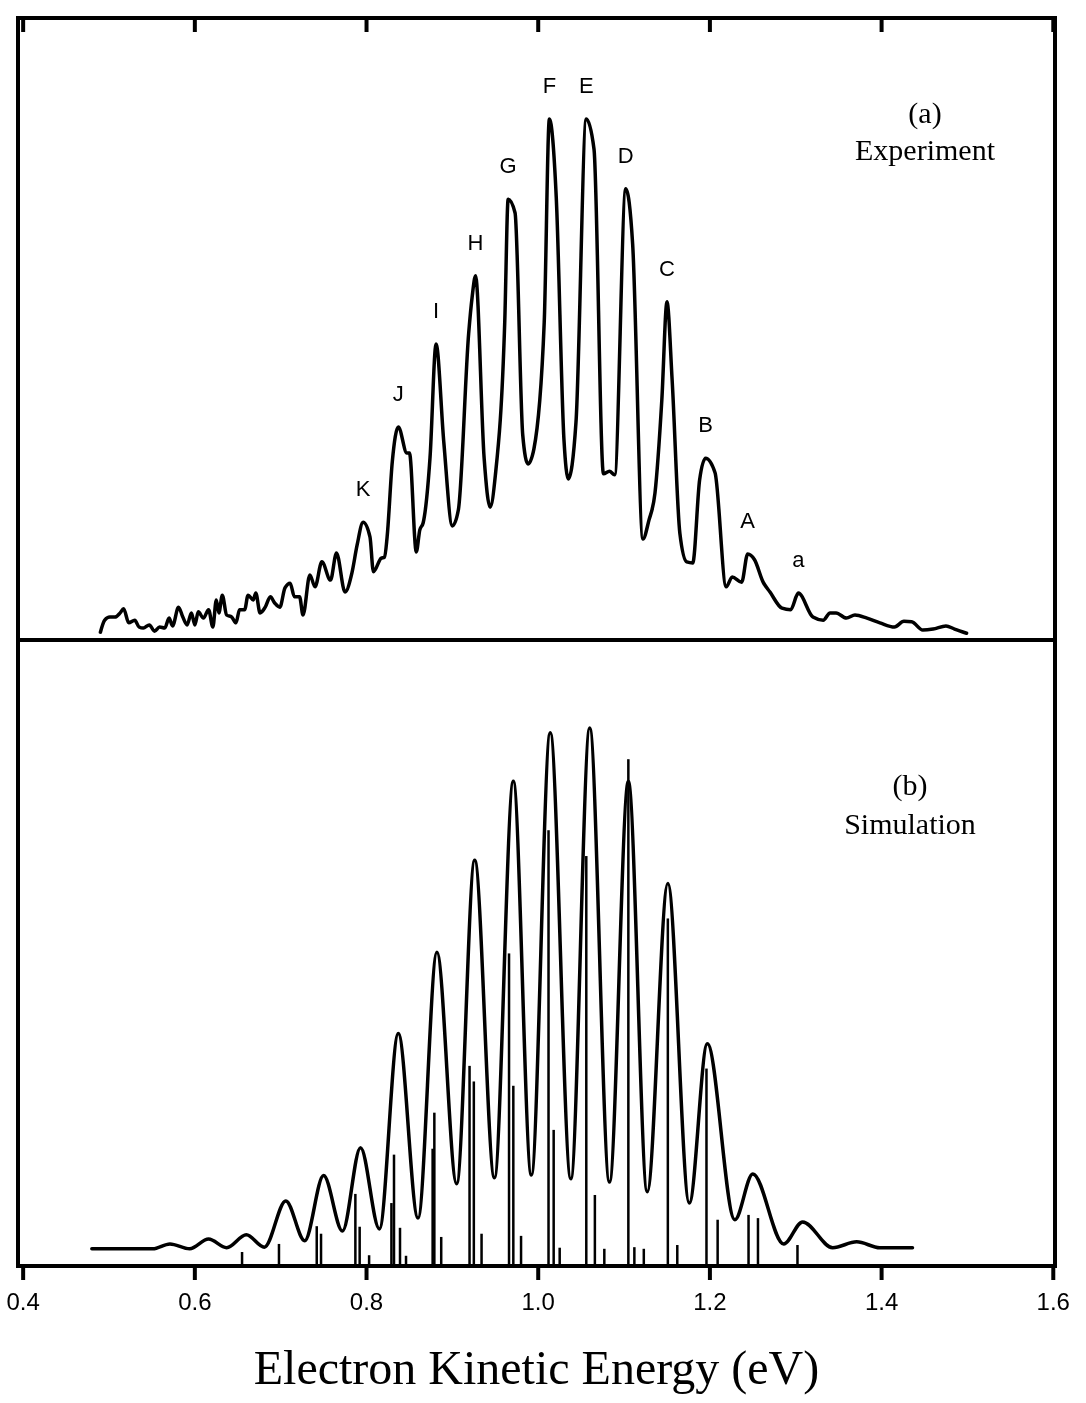 This screenshot has width=1086, height=1403. I want to click on x-tick-label: 0.4, so click(23, 1301).